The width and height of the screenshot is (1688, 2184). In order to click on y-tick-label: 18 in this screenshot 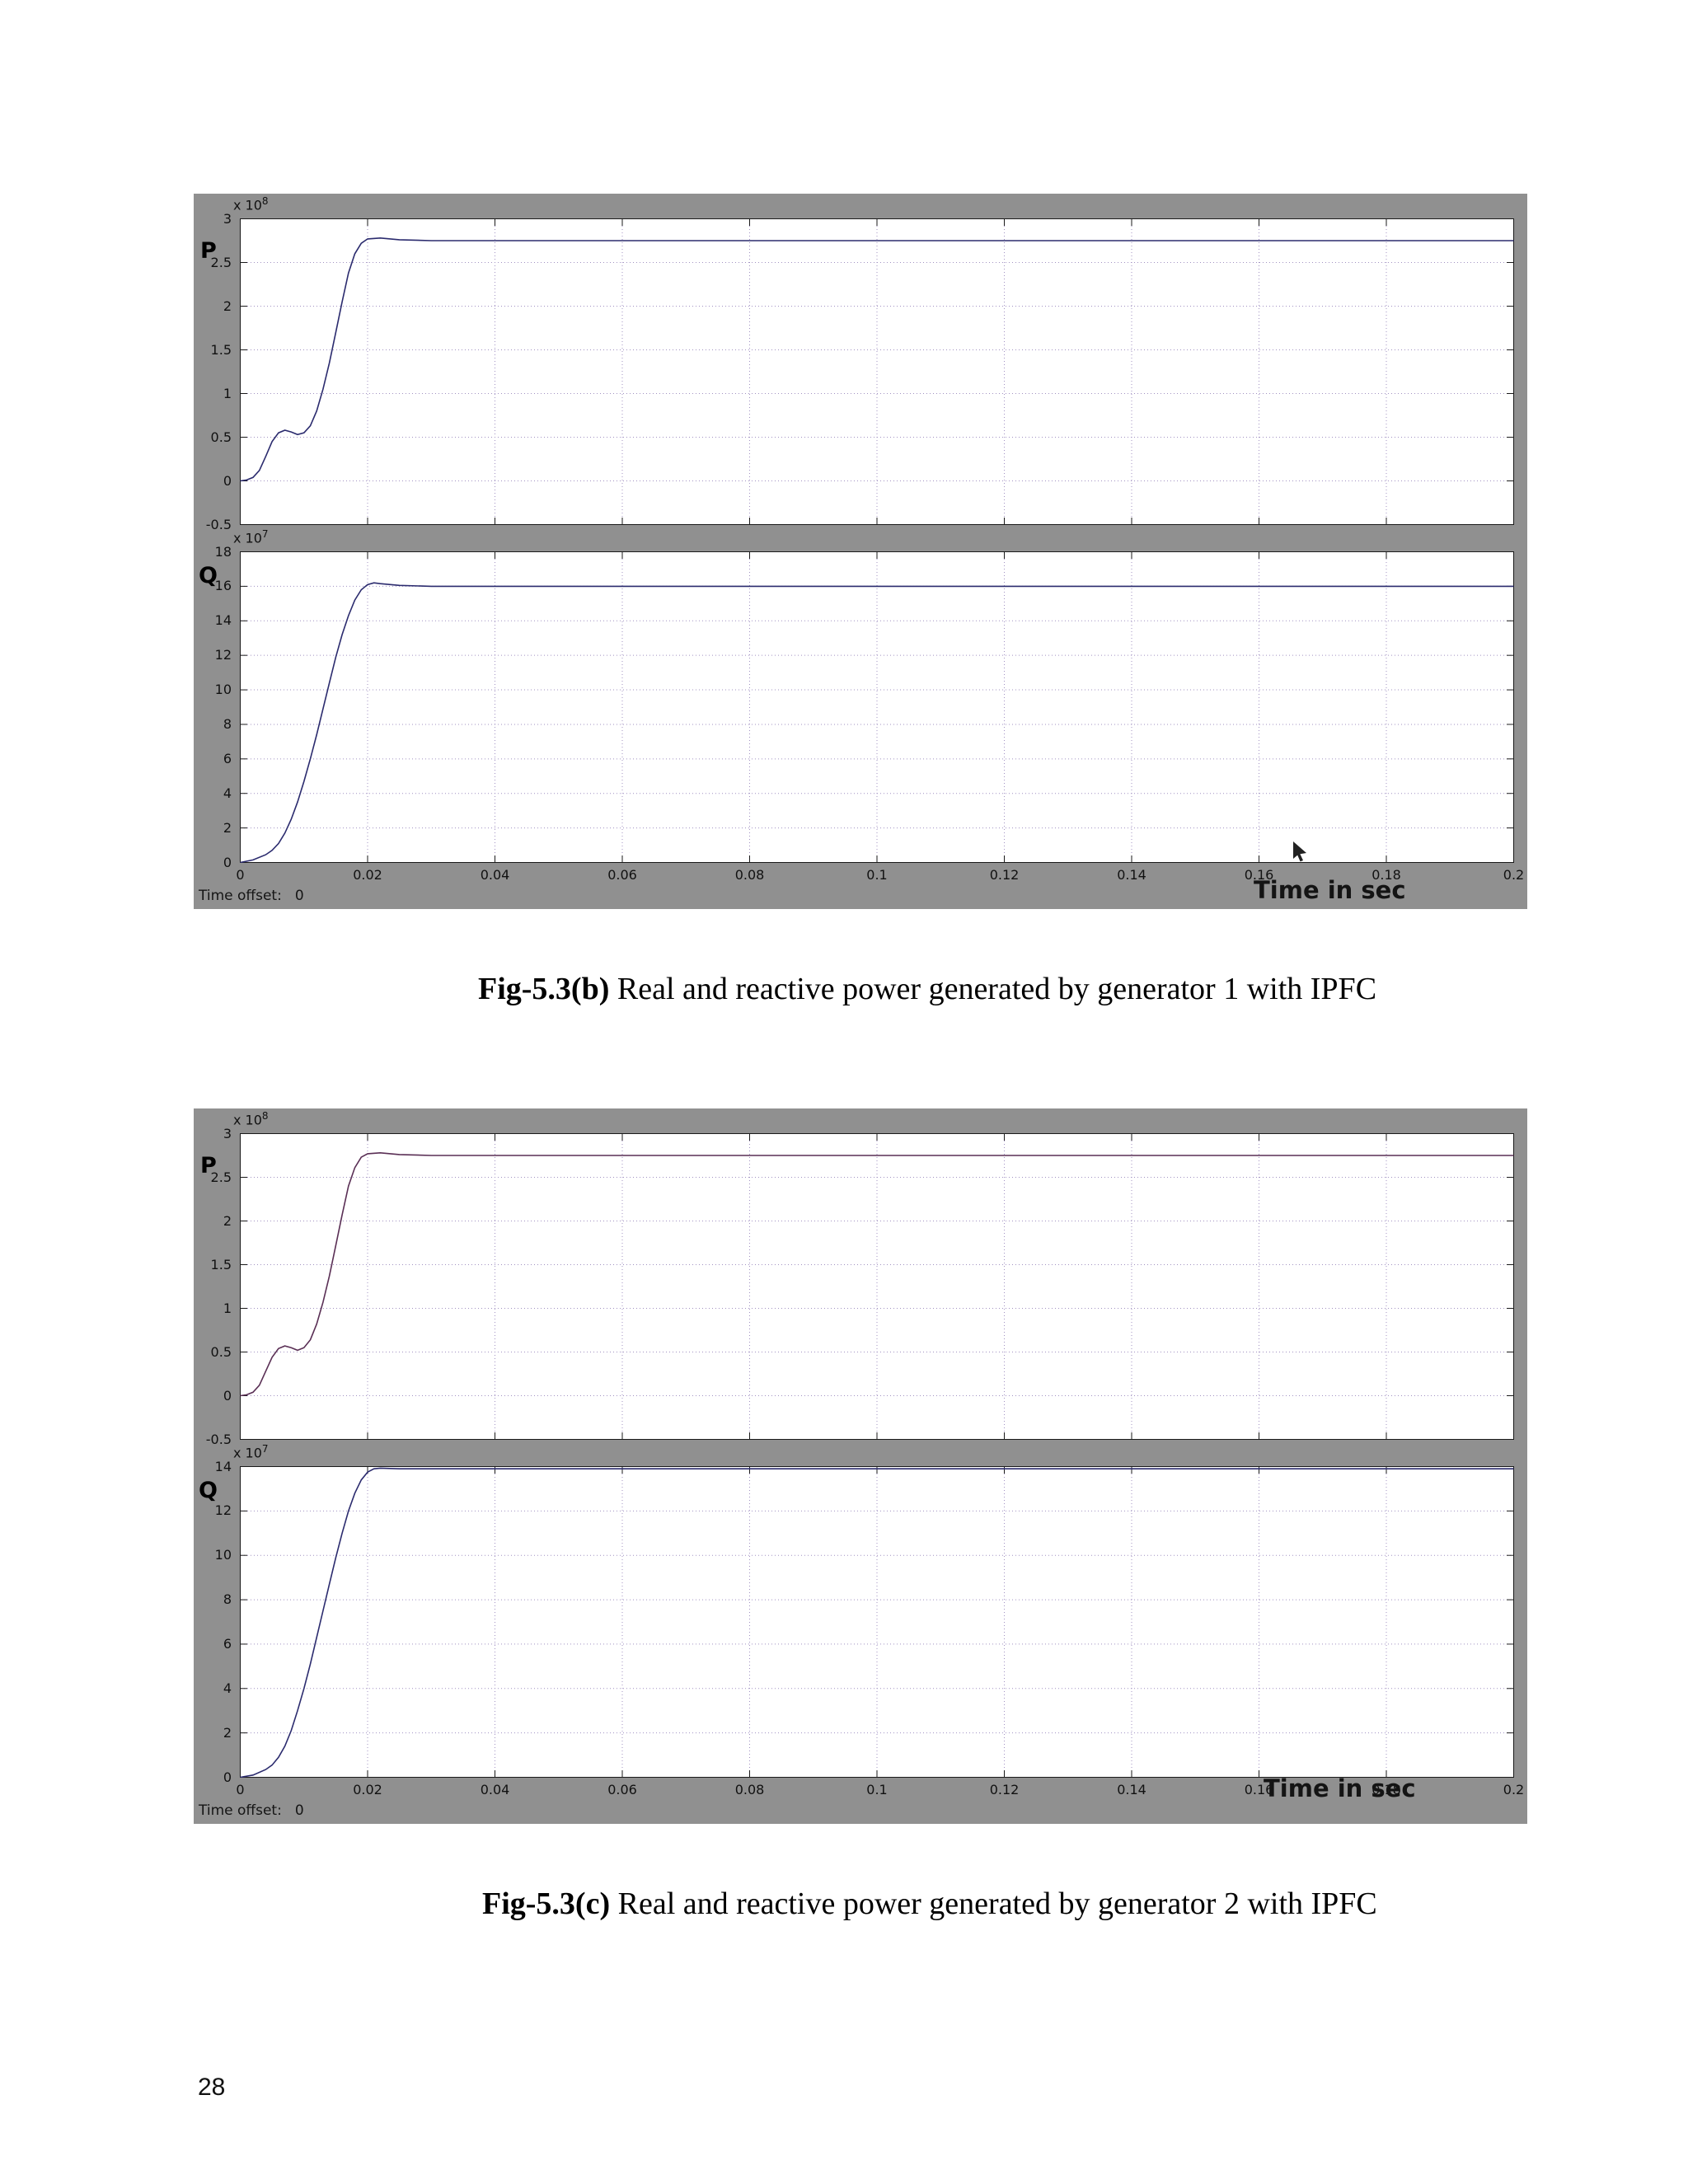, I will do `click(223, 551)`.